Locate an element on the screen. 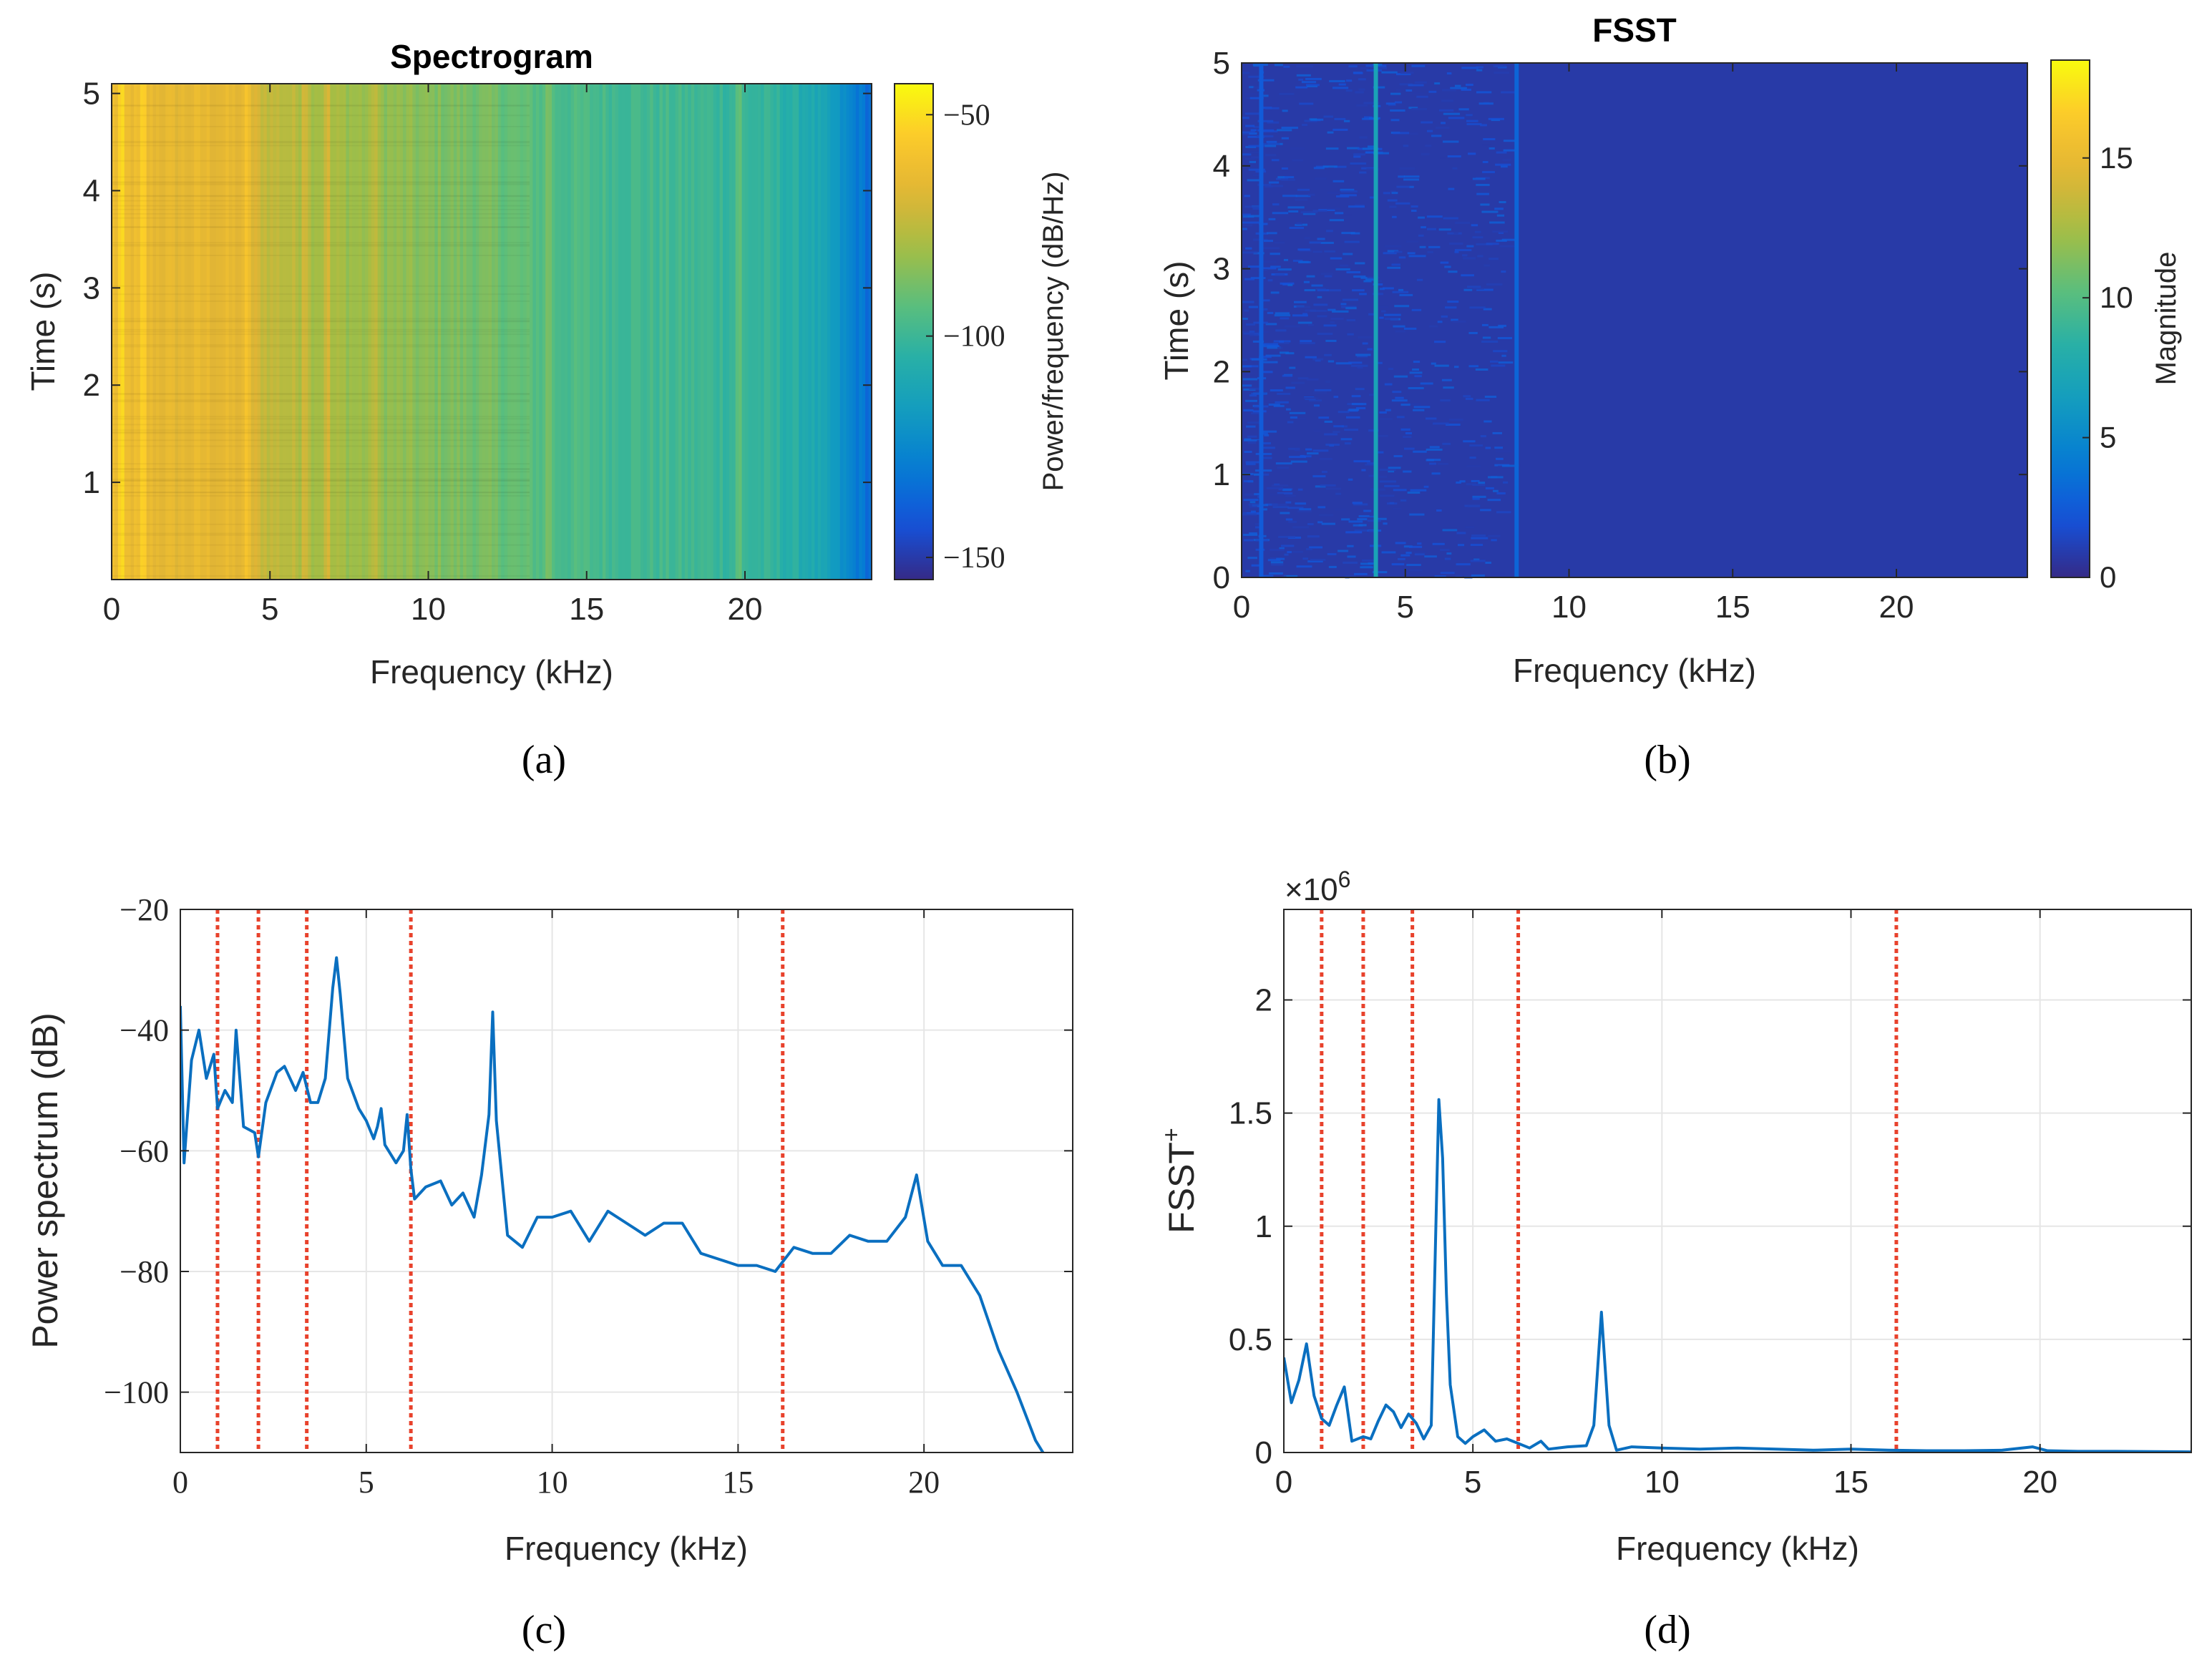 The image size is (2212, 1660). y-tick-label: 0.5 is located at coordinates (1250, 1339).